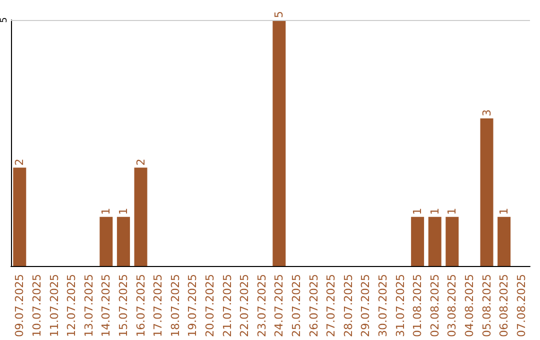  Describe the element at coordinates (400, 306) in the screenshot. I see `x-tick-label: 31.07.2025` at that location.